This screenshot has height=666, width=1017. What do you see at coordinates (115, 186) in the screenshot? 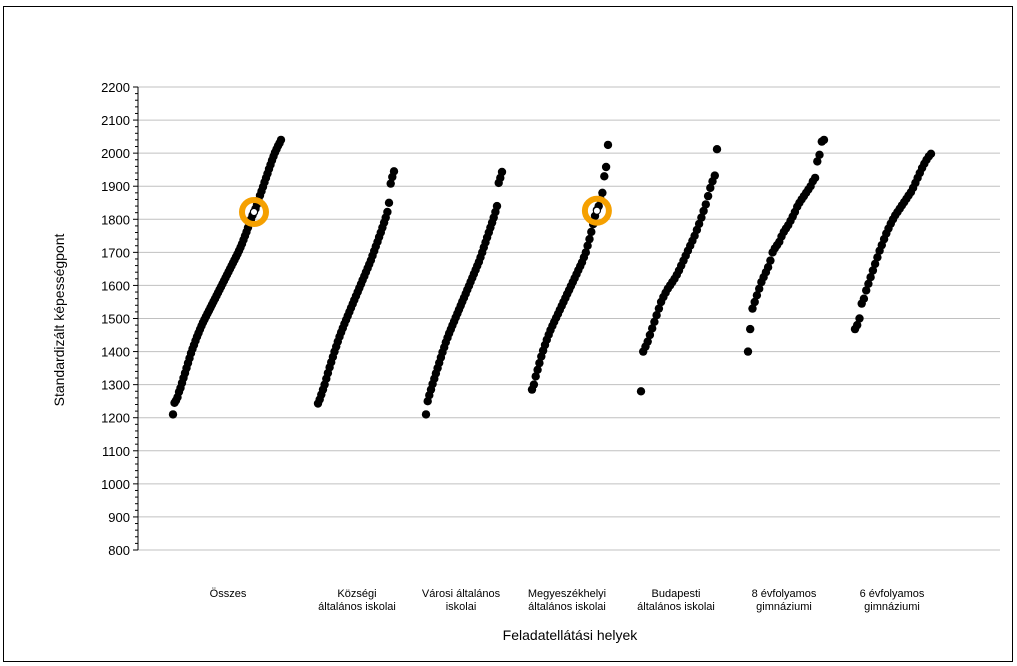
I see `y-tick-label: 1900` at bounding box center [115, 186].